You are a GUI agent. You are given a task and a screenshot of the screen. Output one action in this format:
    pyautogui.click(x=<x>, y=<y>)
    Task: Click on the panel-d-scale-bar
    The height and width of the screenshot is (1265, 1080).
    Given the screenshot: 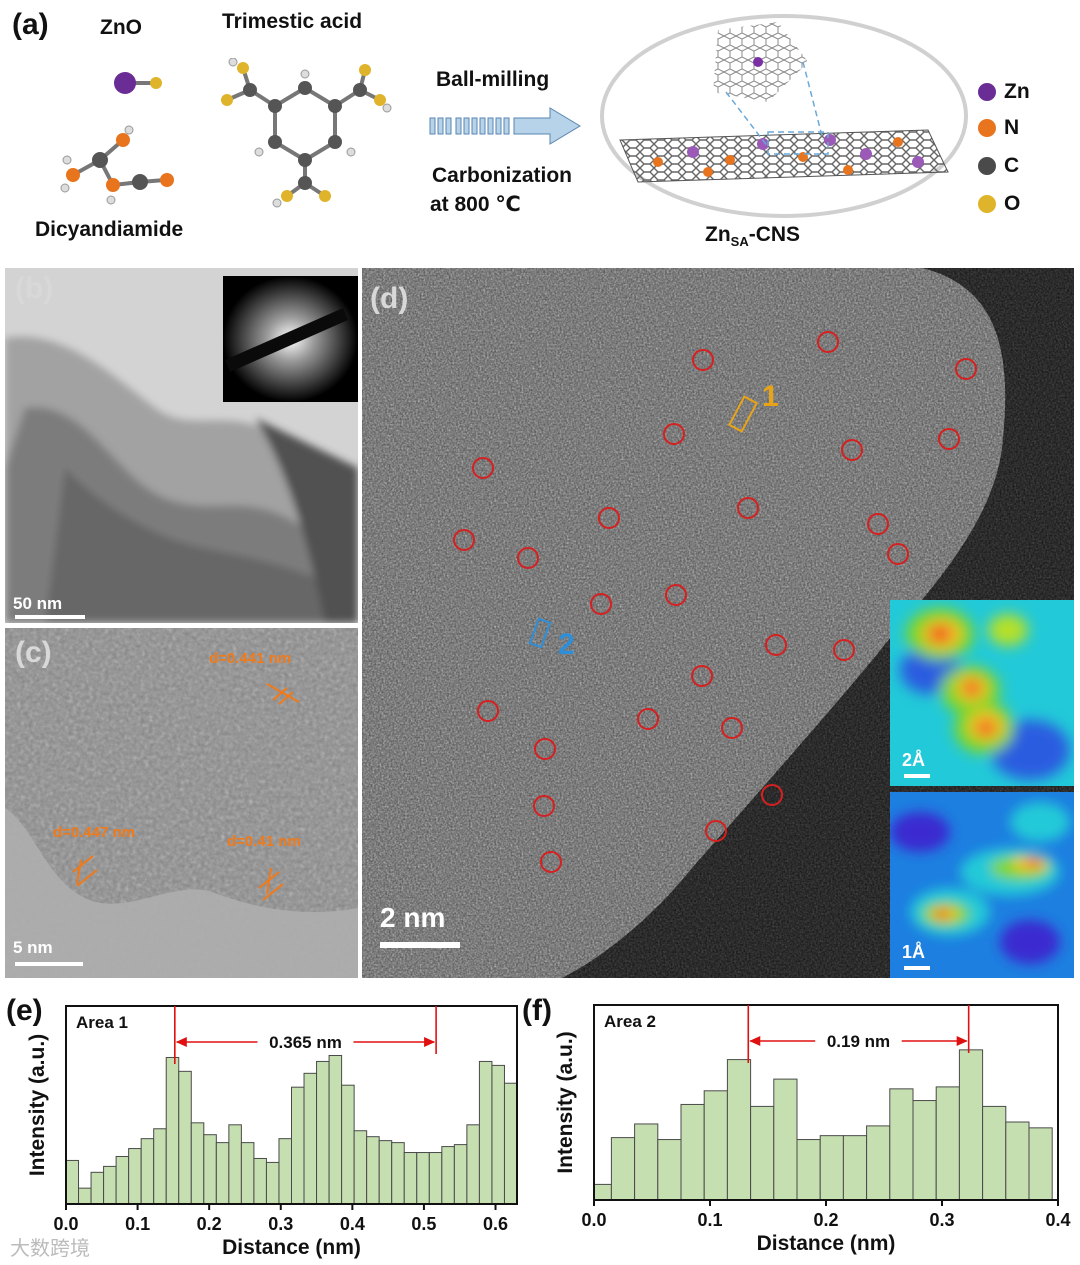 What is the action you would take?
    pyautogui.click(x=420, y=945)
    